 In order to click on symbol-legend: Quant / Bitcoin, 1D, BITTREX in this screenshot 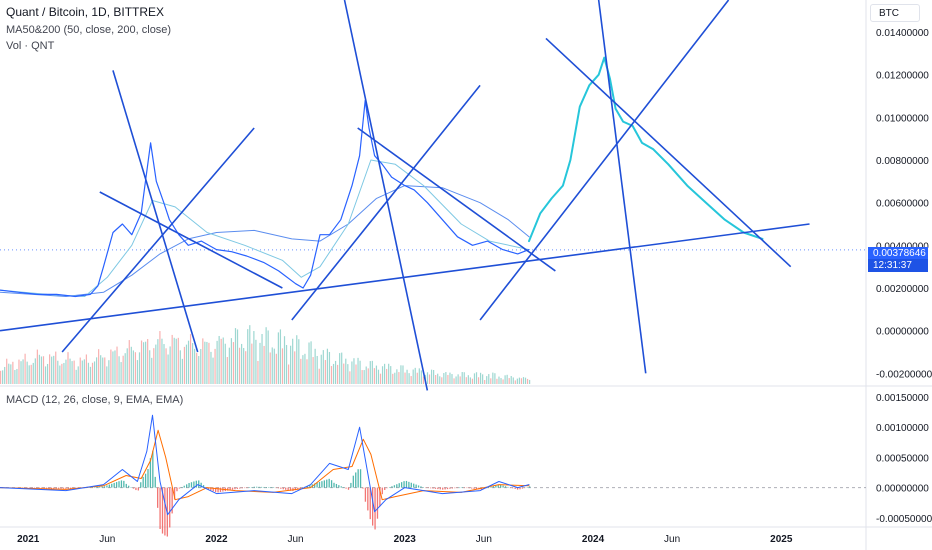, I will do `click(85, 12)`.